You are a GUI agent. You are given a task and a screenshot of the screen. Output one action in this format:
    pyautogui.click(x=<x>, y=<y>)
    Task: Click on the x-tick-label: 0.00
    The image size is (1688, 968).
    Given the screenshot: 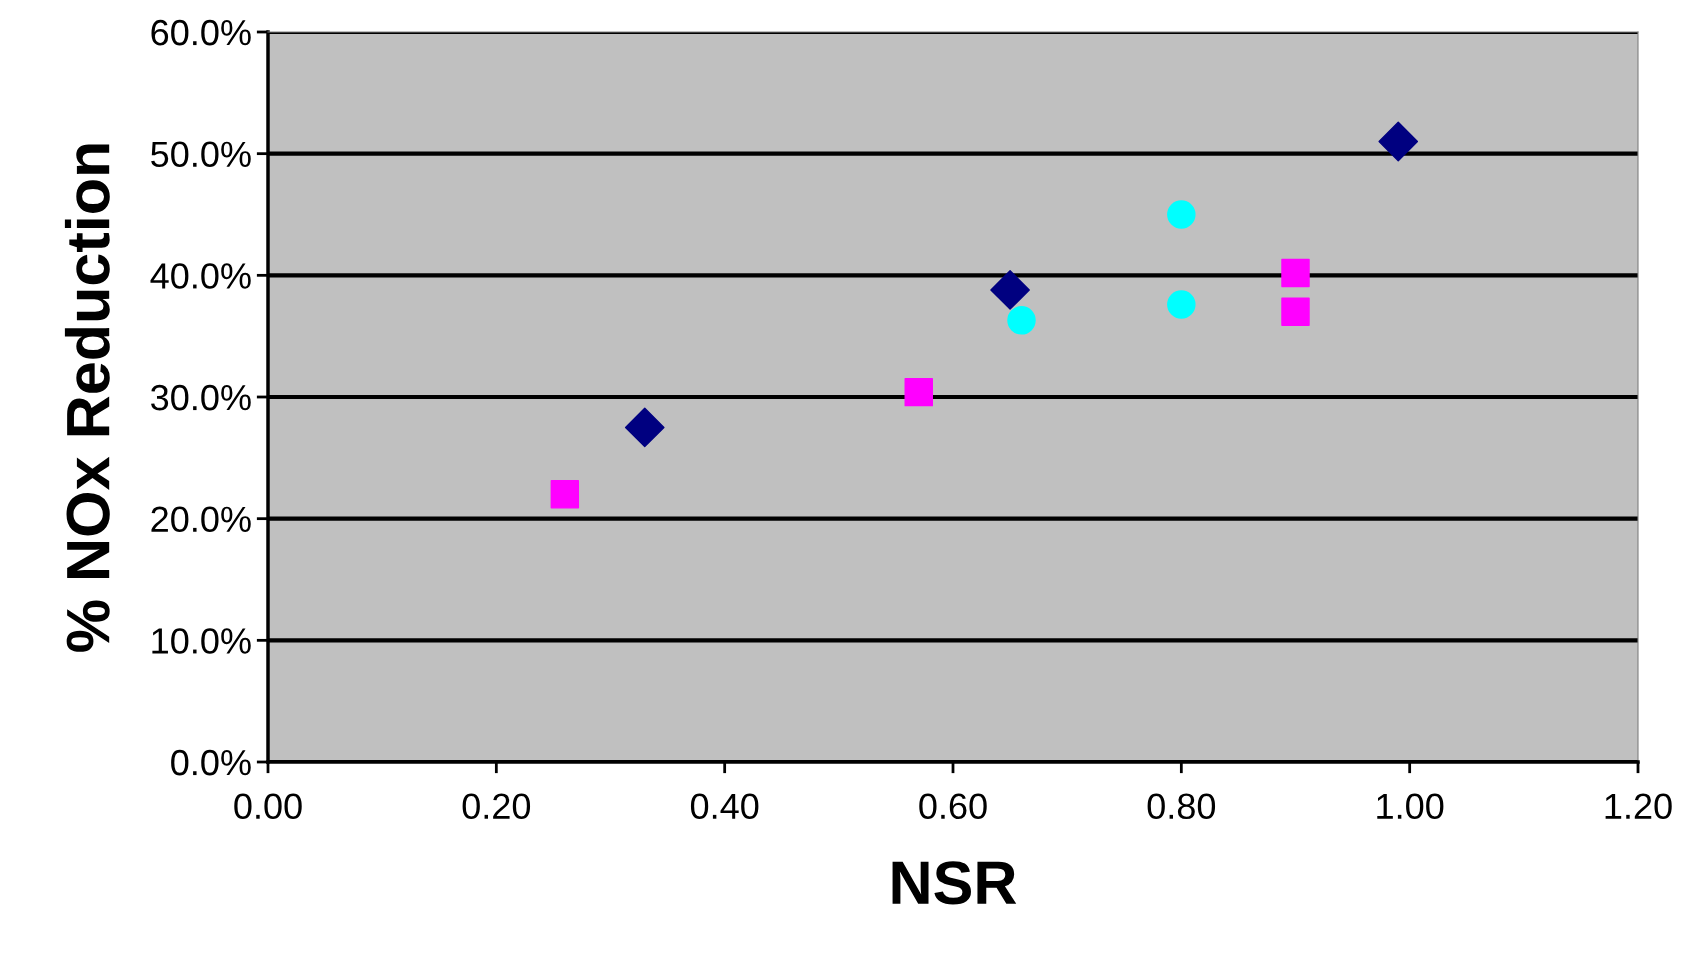 What is the action you would take?
    pyautogui.click(x=268, y=806)
    